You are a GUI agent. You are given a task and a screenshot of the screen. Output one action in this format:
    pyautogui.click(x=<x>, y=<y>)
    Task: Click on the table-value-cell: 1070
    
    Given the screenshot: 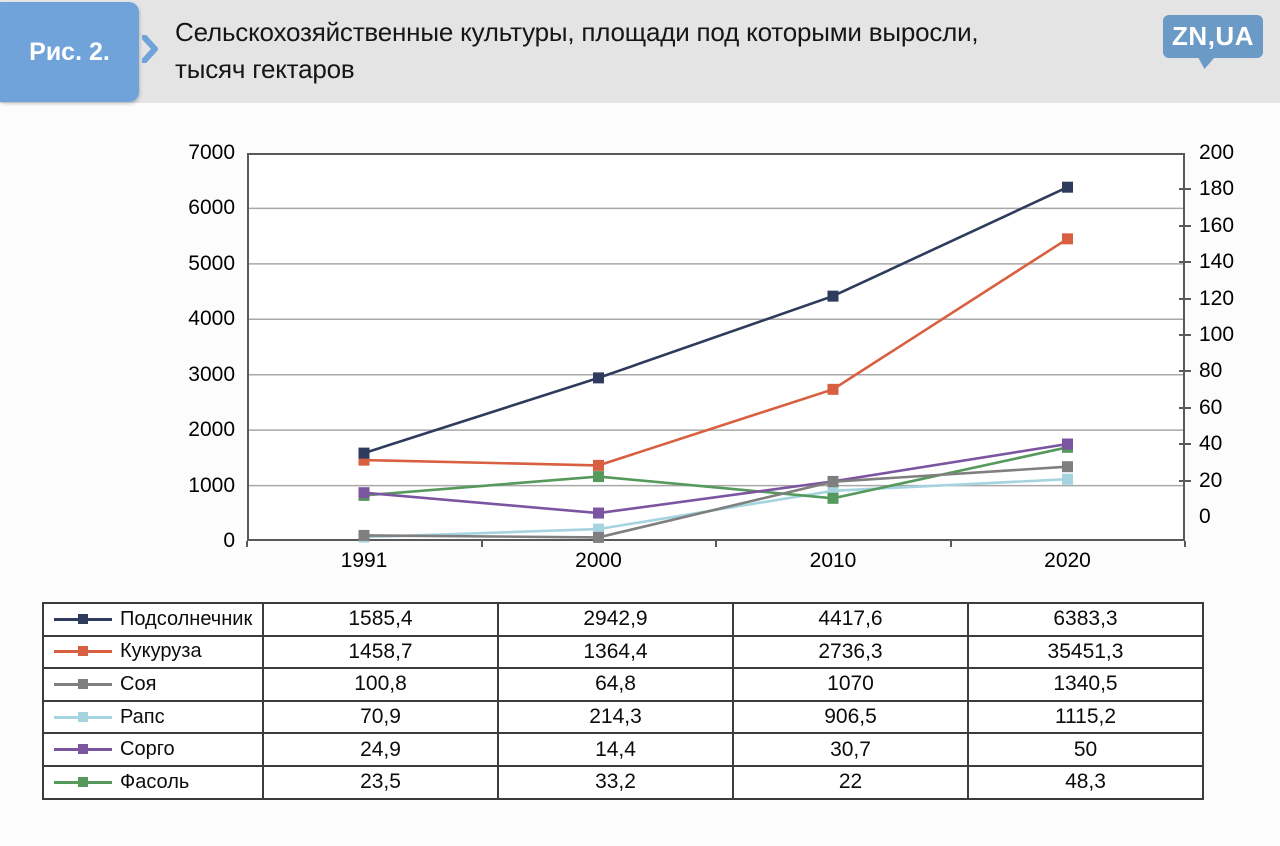 What is the action you would take?
    pyautogui.click(x=850, y=684)
    